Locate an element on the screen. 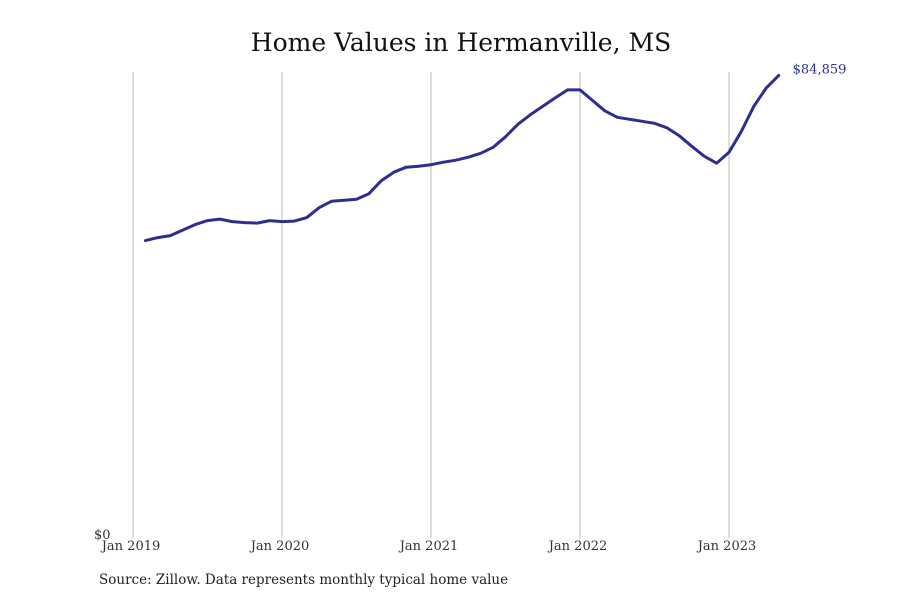  x-axis-ticks: Jan 2019 Jan 2020 Jan 2021 Jan 2022 Jan 2023 is located at coordinates (428, 546).